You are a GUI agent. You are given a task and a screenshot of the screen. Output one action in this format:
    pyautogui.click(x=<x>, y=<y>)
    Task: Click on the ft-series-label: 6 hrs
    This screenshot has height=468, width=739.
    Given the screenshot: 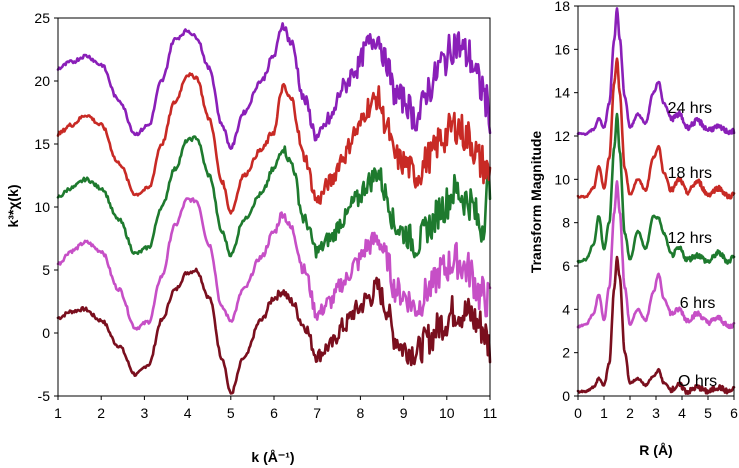 What is the action you would take?
    pyautogui.click(x=698, y=303)
    